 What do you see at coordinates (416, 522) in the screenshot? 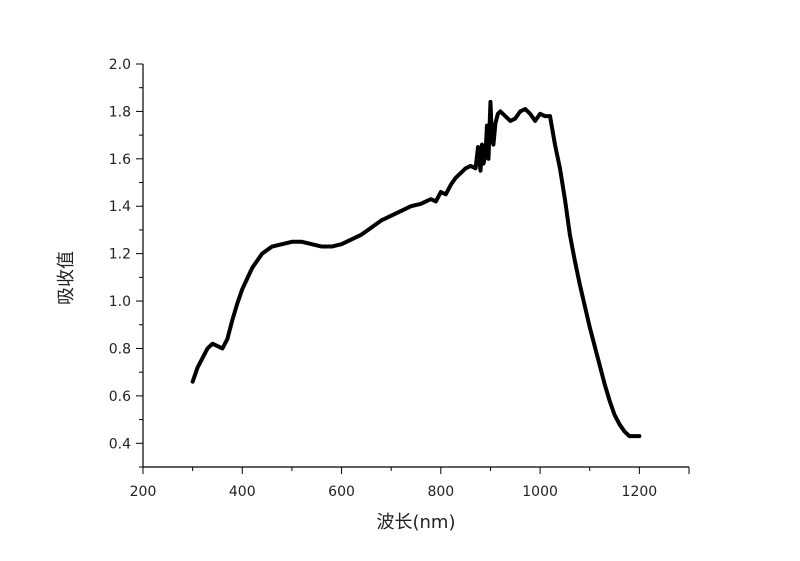
I see `x-axis-title: 波长(nm)` at bounding box center [416, 522].